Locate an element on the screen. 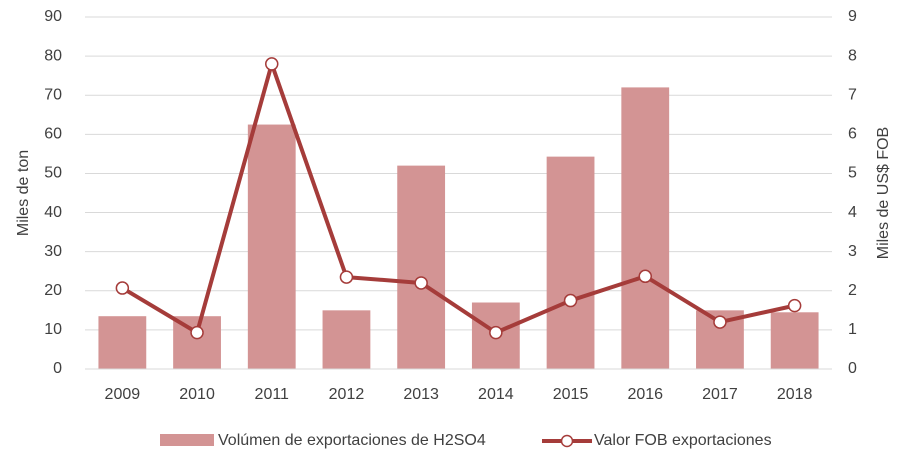 The image size is (898, 462). x-tick-label: 2013 is located at coordinates (421, 394).